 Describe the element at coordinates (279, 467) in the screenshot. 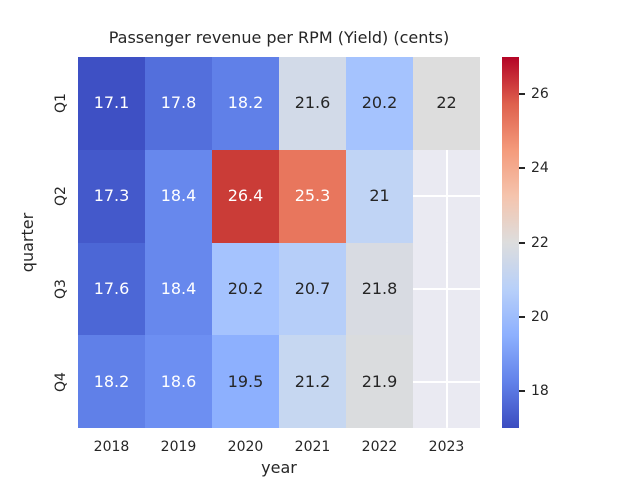

I see `x-axis-label: year` at that location.